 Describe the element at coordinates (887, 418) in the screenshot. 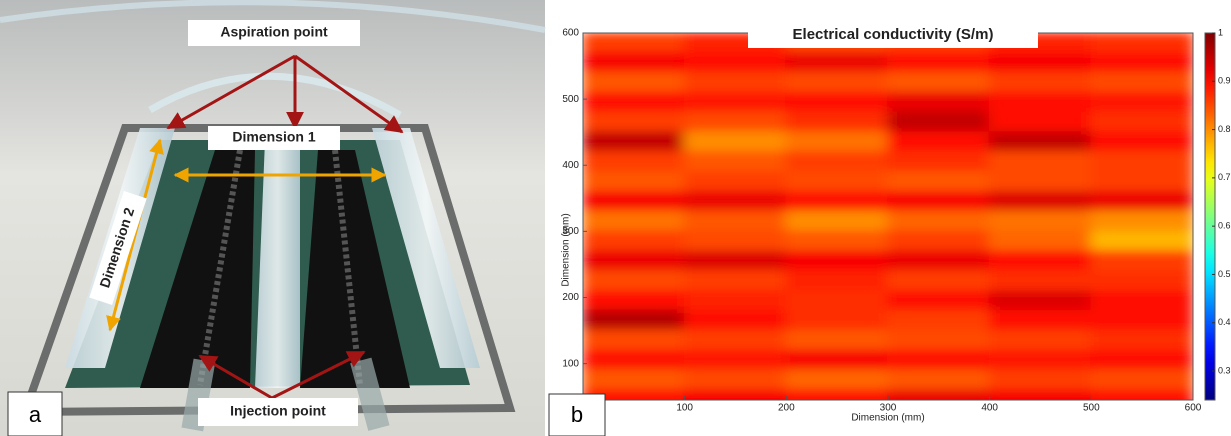

I see `x-axis-label: Dimension (mm)` at that location.